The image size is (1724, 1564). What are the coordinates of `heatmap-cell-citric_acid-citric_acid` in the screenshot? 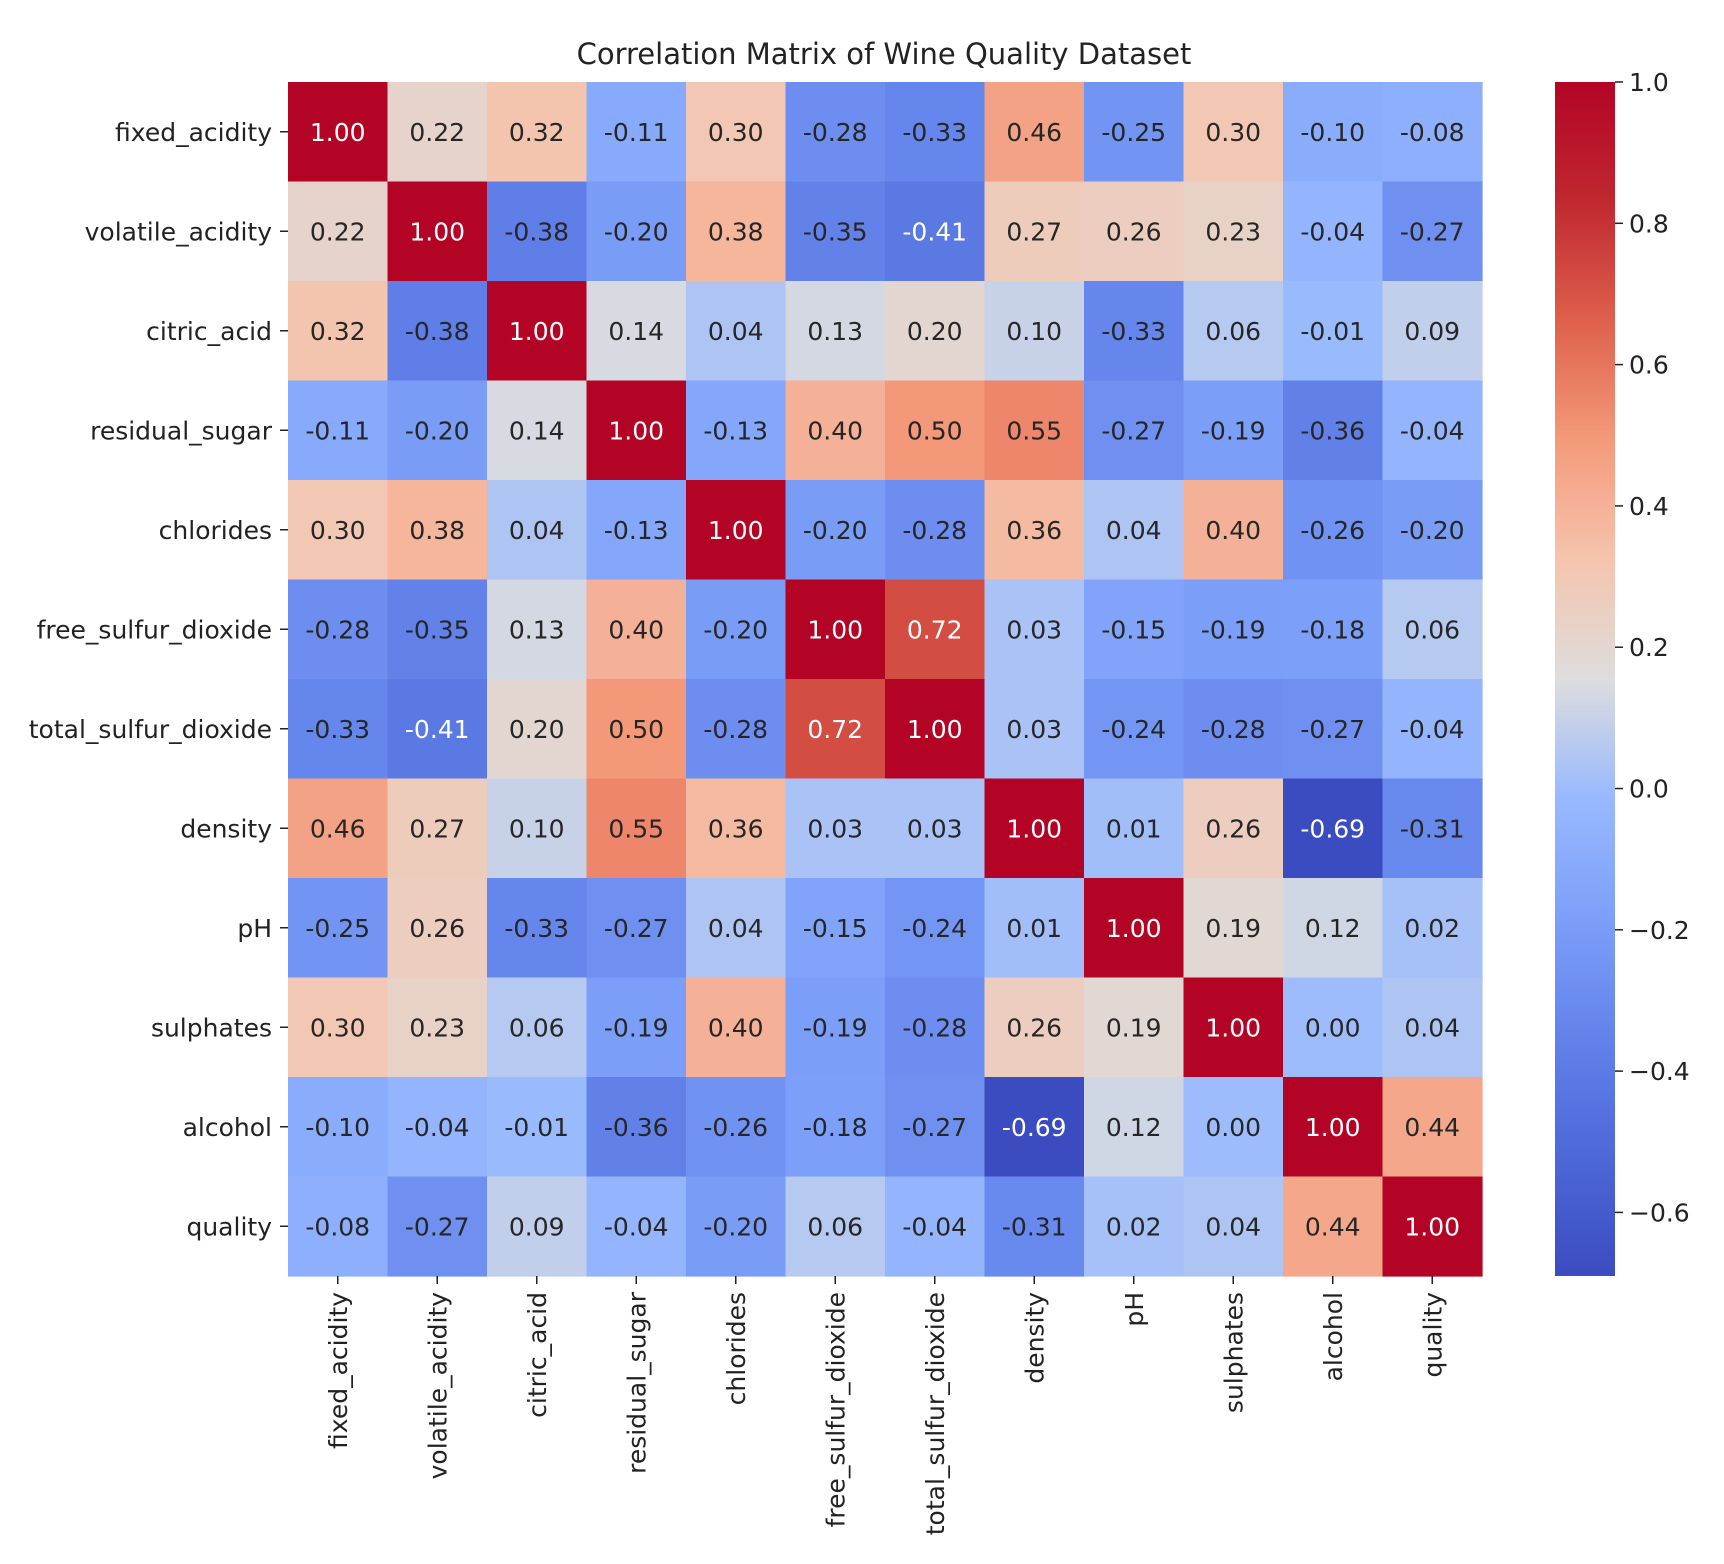 It's located at (537, 331).